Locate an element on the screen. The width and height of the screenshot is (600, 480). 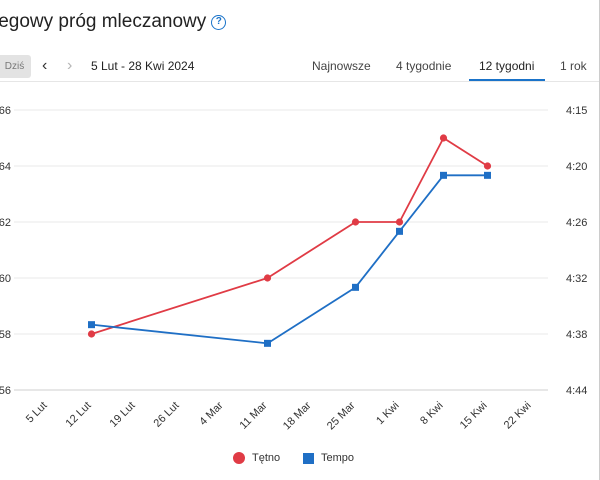
legend-label: Tempo is located at coordinates (338, 458).